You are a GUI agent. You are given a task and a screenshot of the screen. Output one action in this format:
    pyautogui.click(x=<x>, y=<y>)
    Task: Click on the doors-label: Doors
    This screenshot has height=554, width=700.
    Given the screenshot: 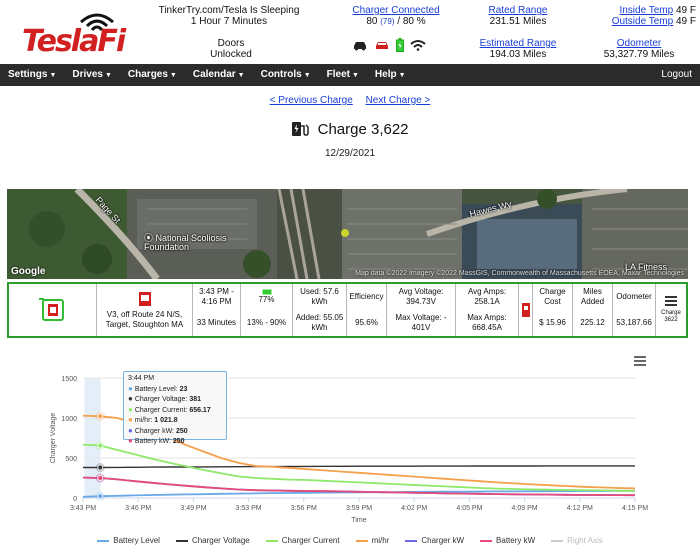 What is the action you would take?
    pyautogui.click(x=231, y=43)
    